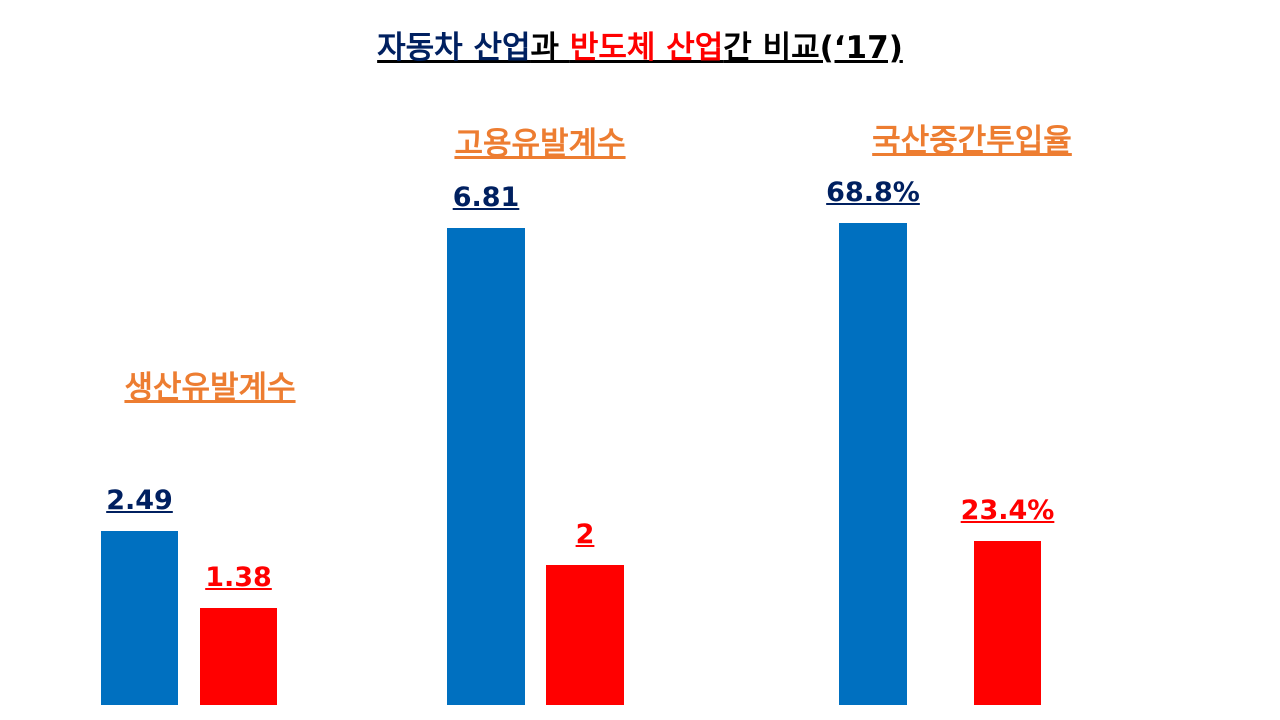 The width and height of the screenshot is (1280, 720). Describe the element at coordinates (972, 141) in the screenshot. I see `chart-title: 국산중간투입율` at that location.